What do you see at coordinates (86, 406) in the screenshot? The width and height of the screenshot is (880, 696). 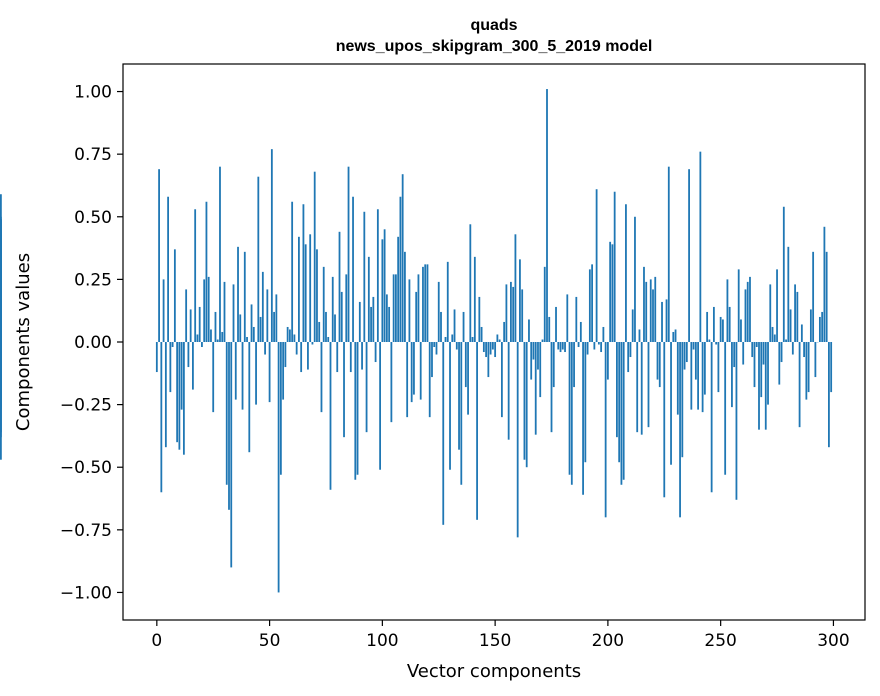 I see `y-tick-label: −0.25` at bounding box center [86, 406].